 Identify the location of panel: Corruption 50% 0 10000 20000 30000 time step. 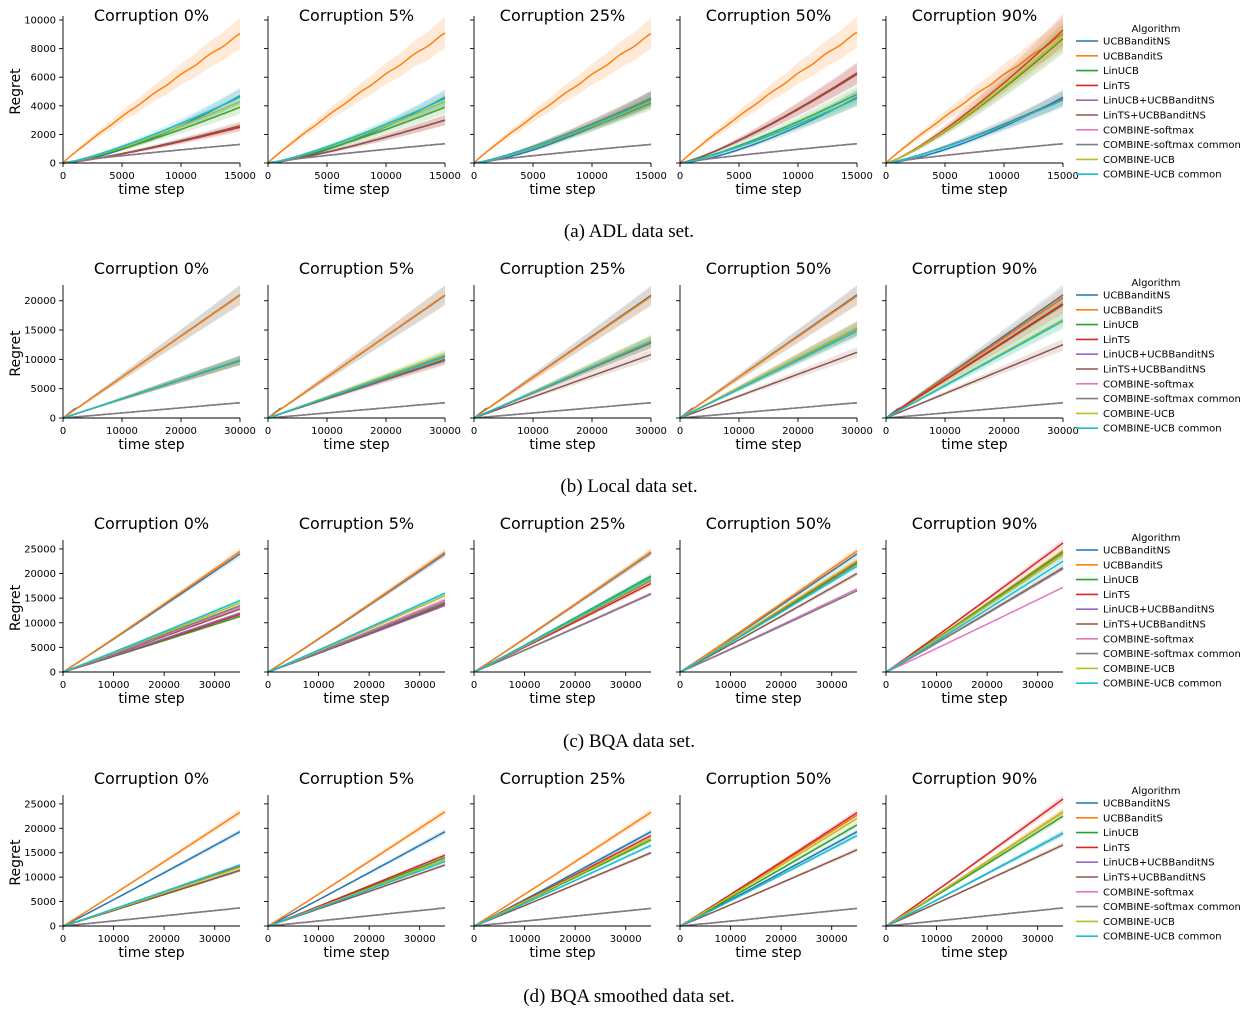
(767, 865).